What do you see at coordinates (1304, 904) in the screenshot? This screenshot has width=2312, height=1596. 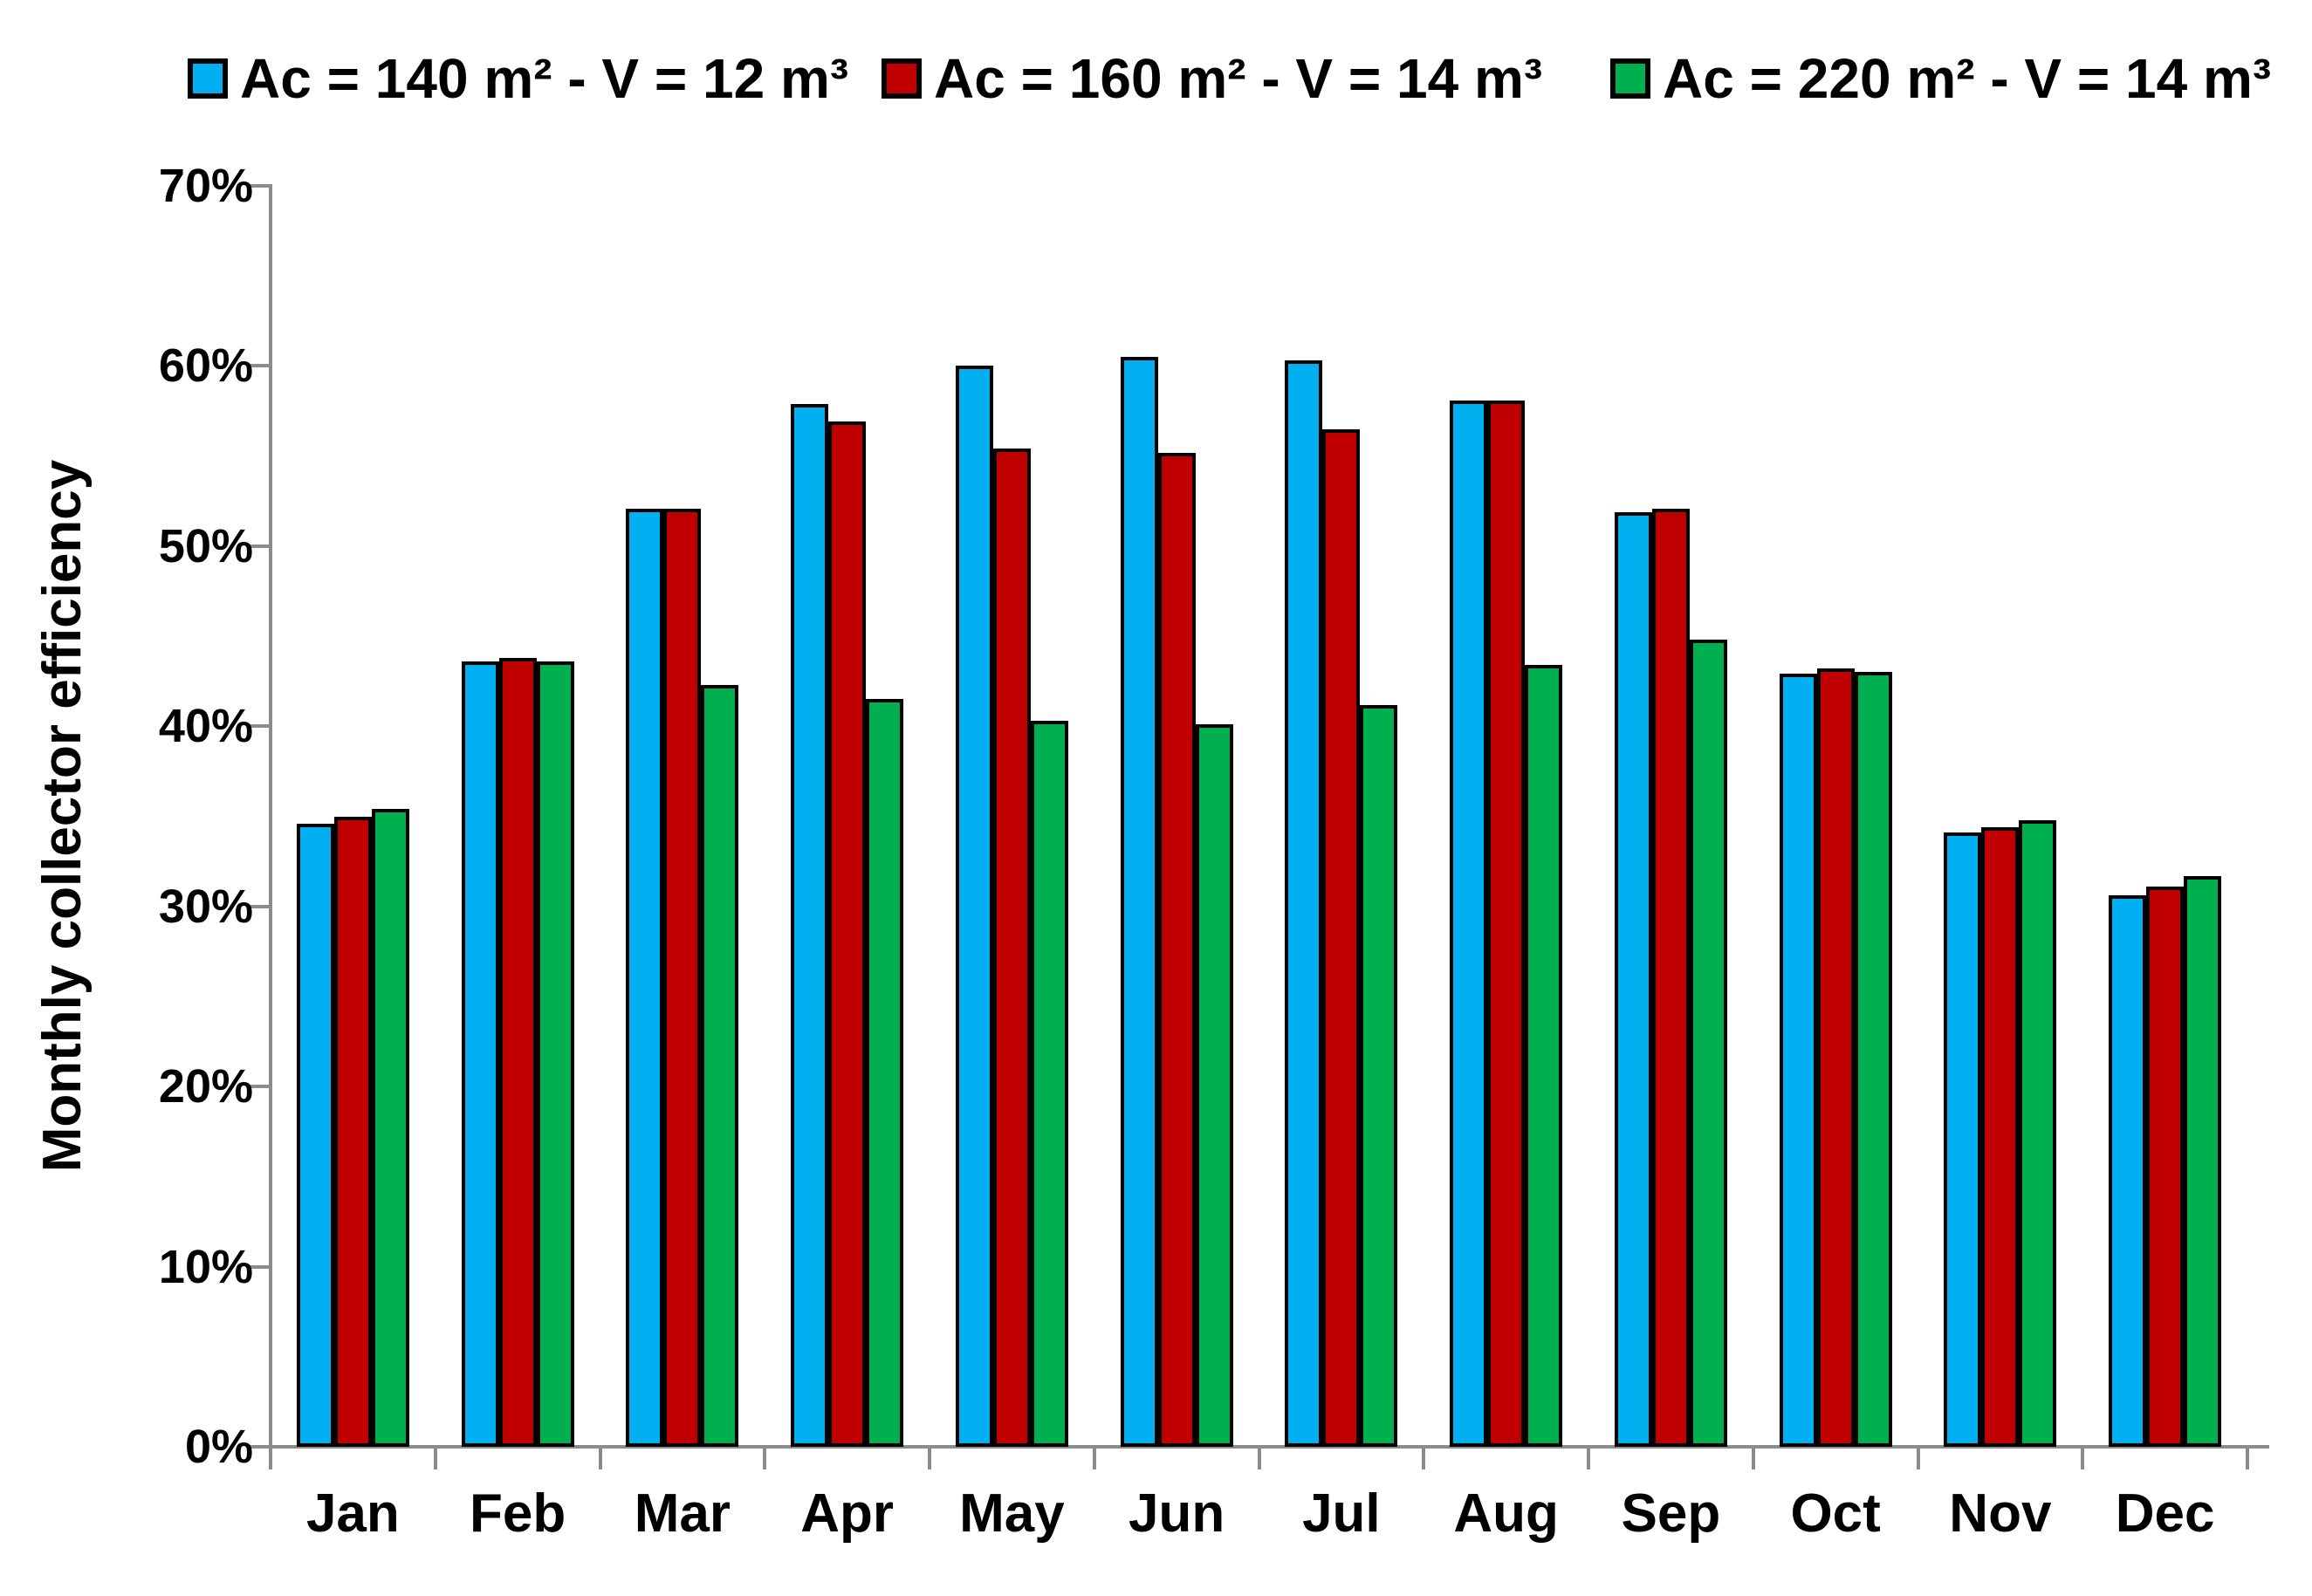 I see `bar-jul-series1` at bounding box center [1304, 904].